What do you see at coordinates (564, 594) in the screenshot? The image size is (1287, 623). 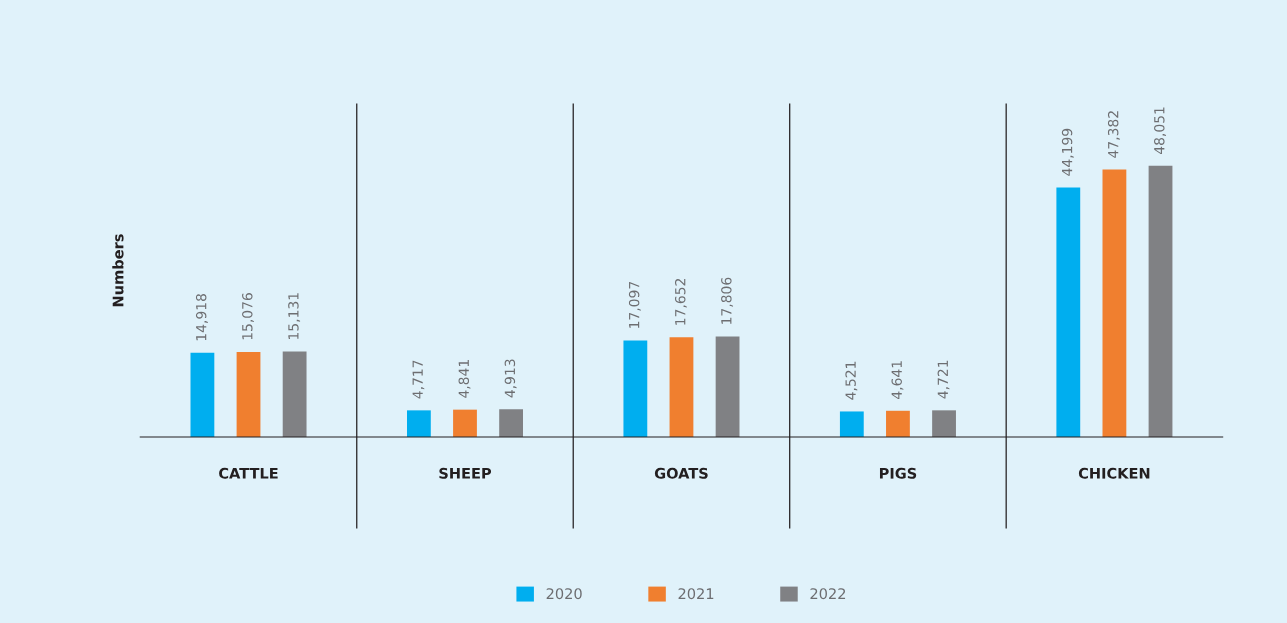 I see `legend-label: 2020` at bounding box center [564, 594].